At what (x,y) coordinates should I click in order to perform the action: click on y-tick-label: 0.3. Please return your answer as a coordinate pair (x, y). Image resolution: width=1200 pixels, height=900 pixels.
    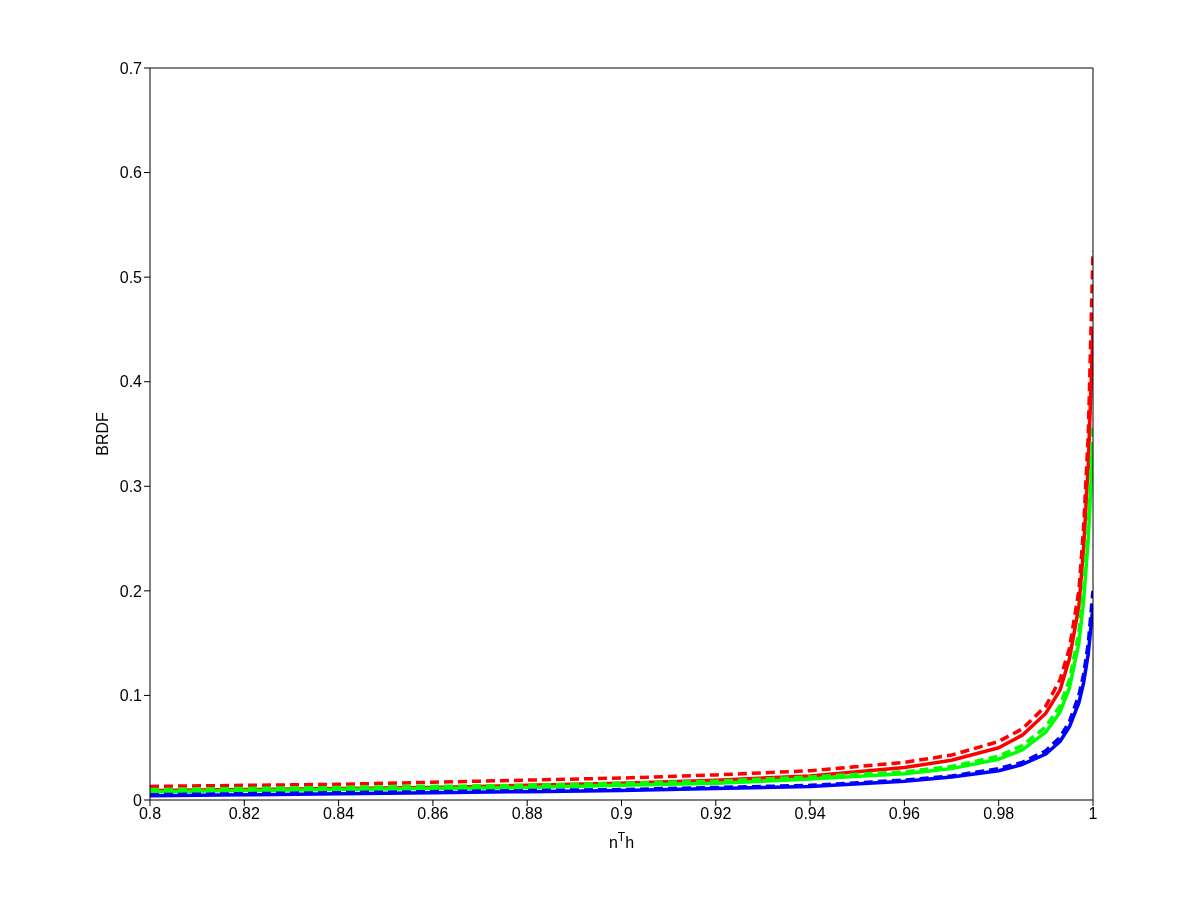
    Looking at the image, I should click on (131, 486).